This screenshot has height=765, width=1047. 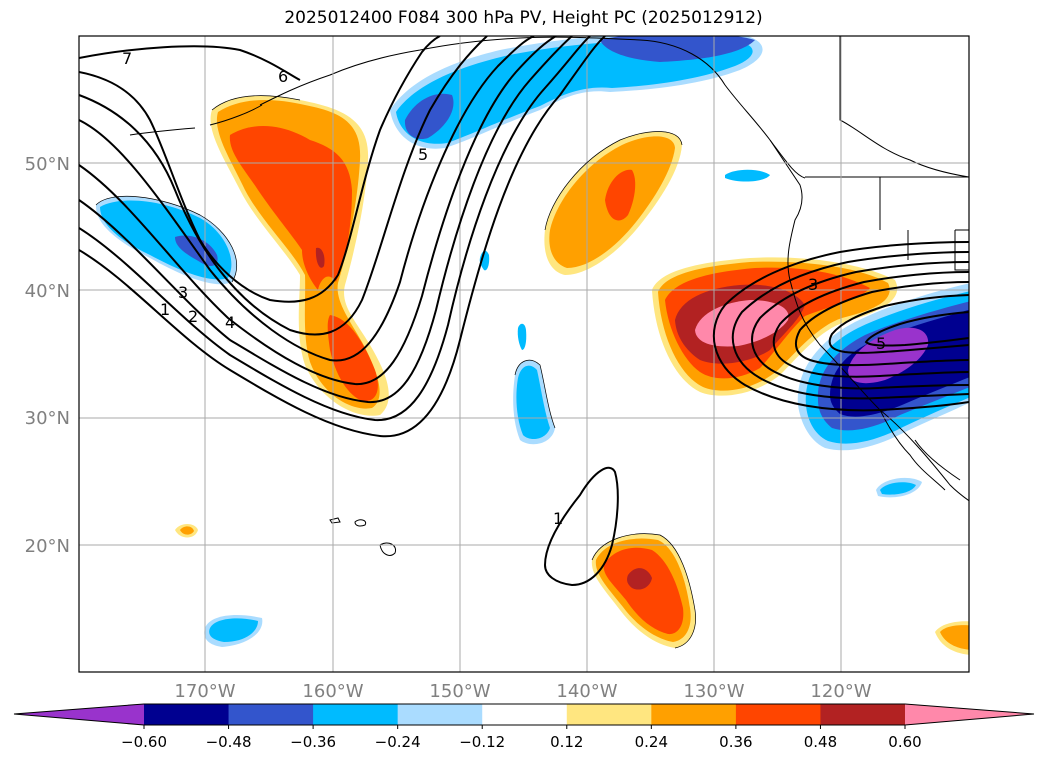 I want to click on pv-negative-gulf-alaska-inner, so click(x=429, y=116).